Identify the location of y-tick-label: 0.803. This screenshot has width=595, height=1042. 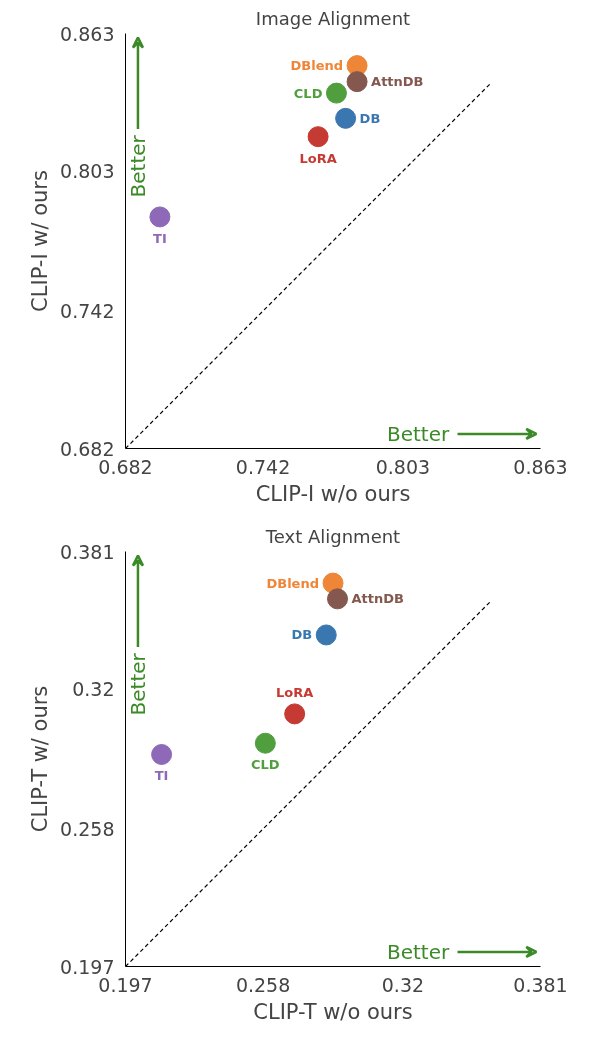
(87, 171).